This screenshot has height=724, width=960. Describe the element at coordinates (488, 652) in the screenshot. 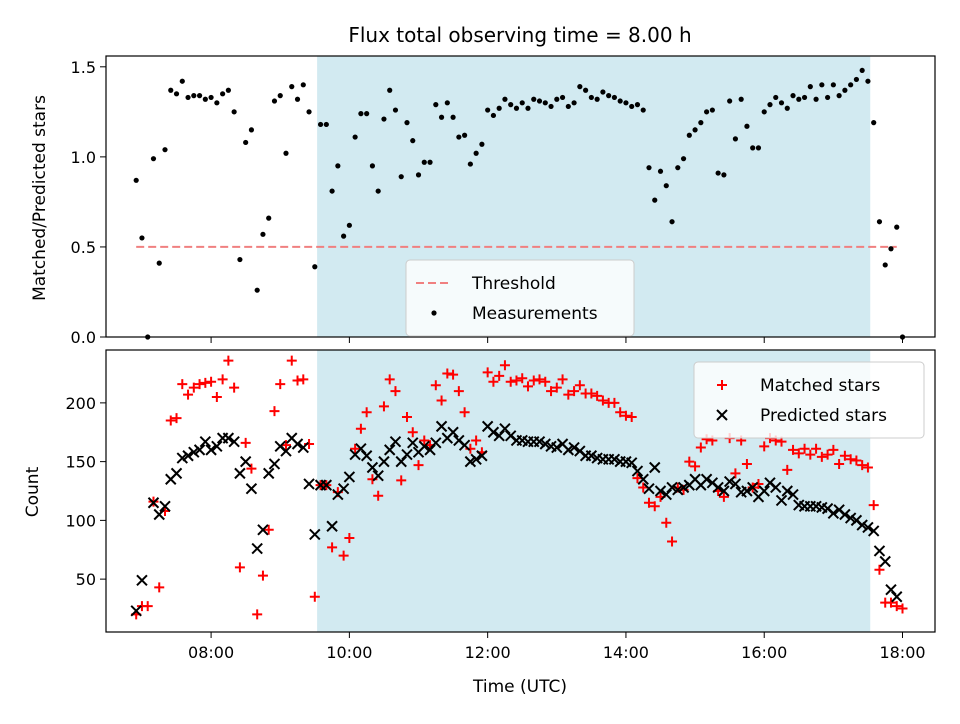

I see `x-tick-label: 12:00` at that location.